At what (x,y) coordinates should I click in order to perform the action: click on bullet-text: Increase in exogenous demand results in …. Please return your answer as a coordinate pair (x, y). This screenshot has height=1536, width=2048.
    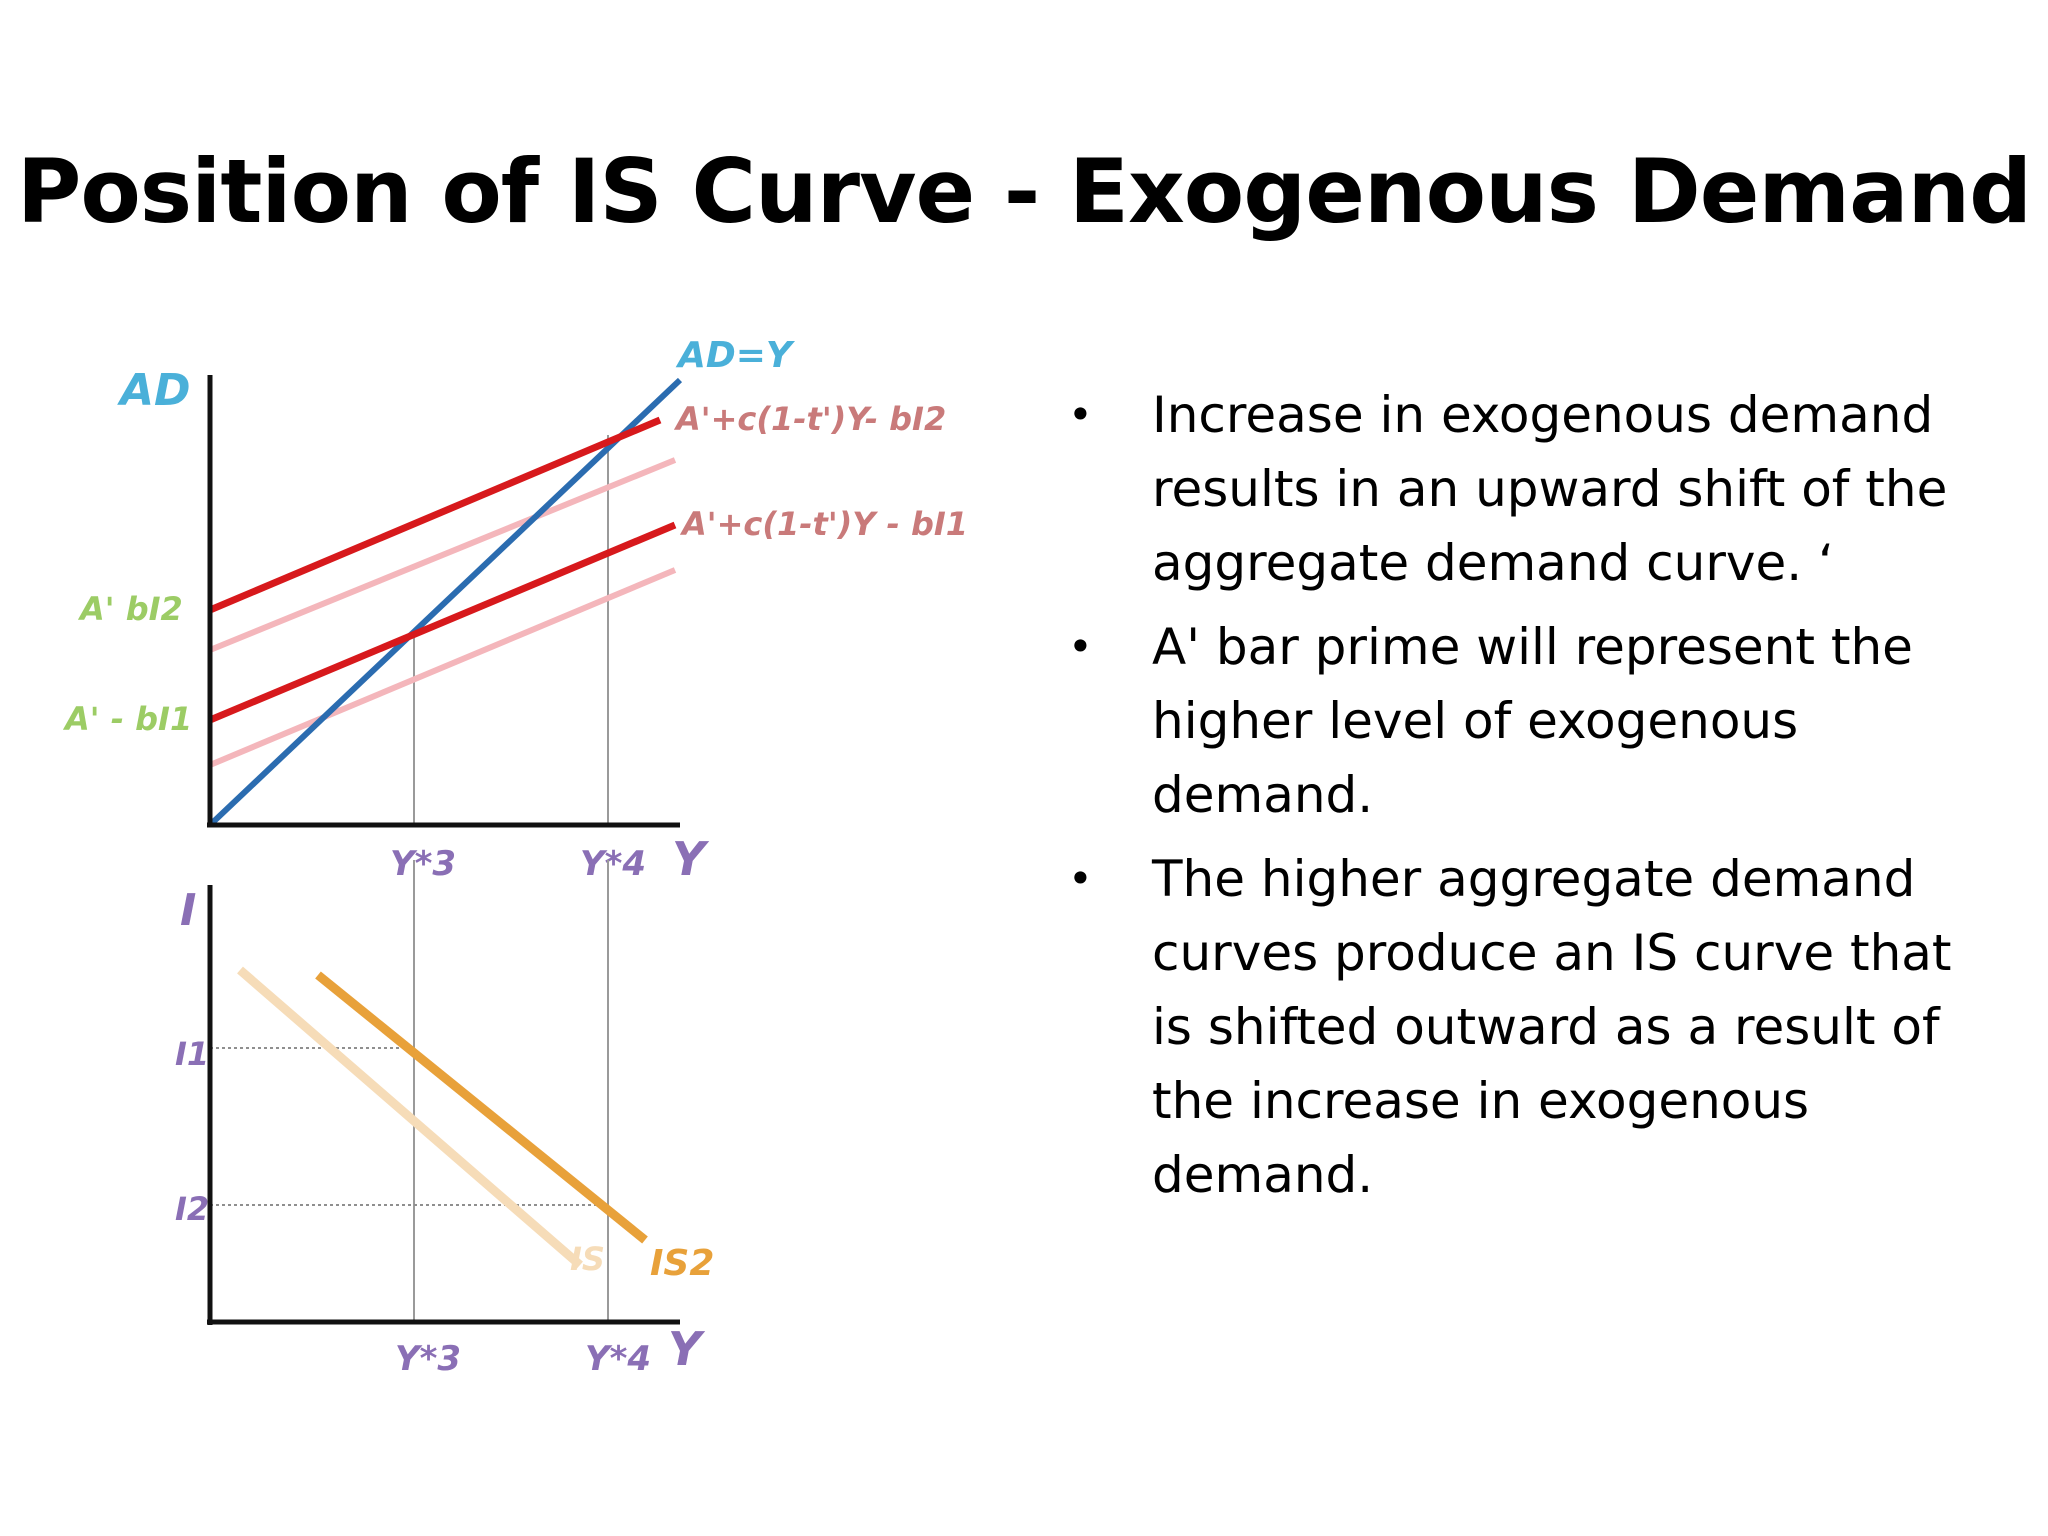
    Looking at the image, I should click on (1550, 489).